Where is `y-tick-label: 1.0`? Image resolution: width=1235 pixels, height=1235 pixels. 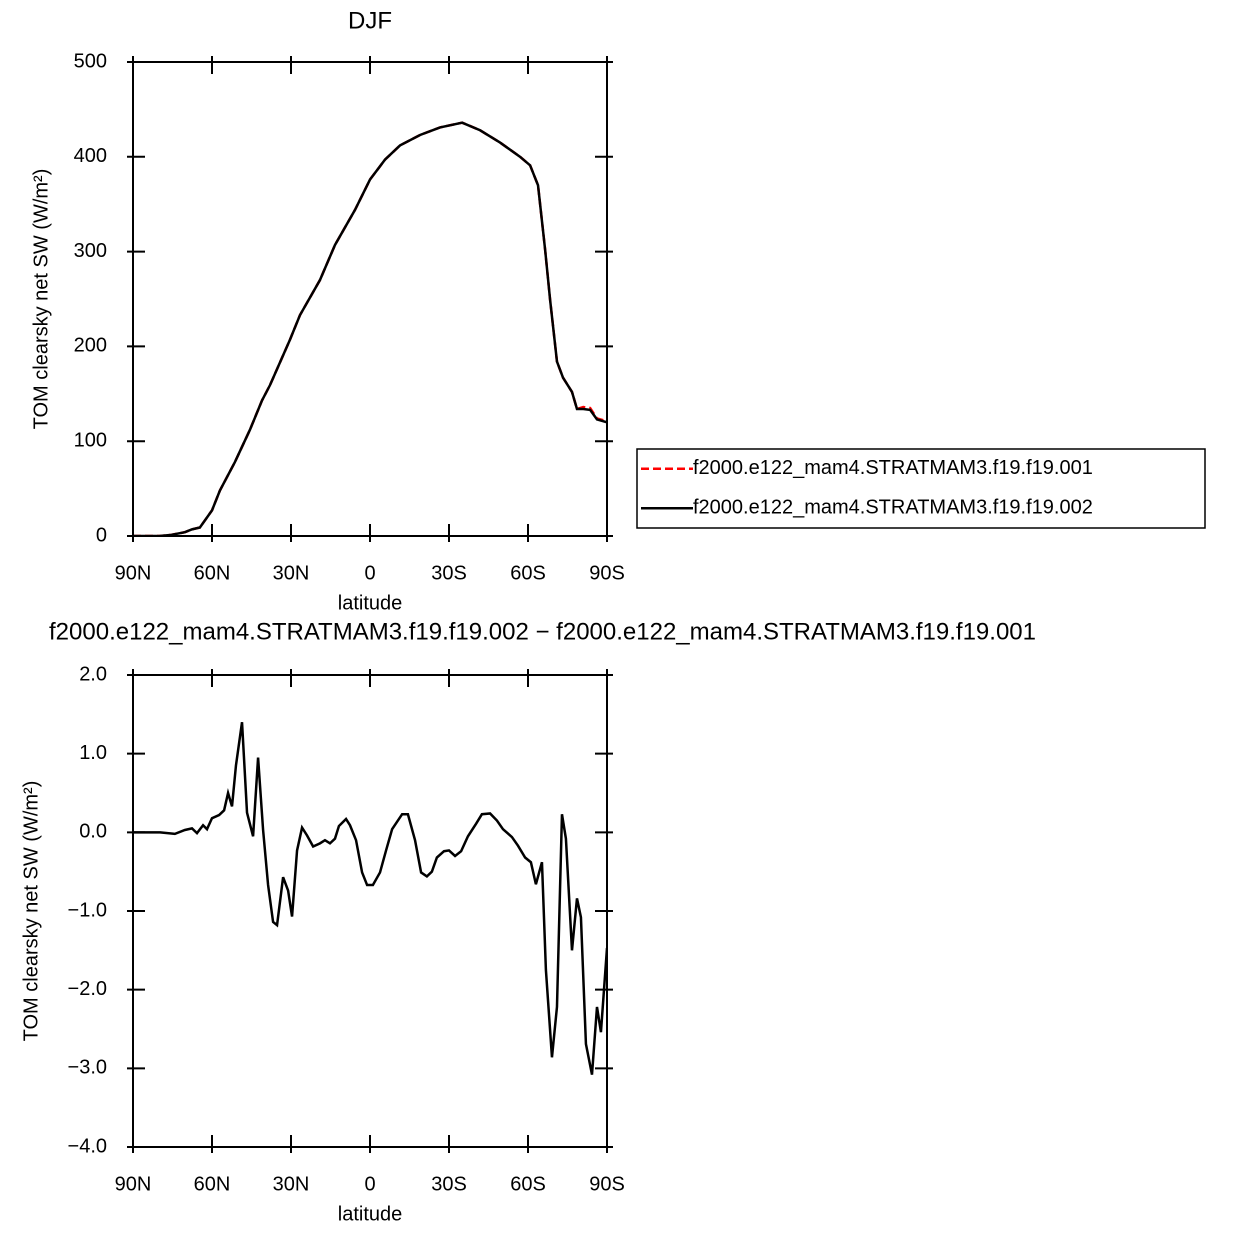 y-tick-label: 1.0 is located at coordinates (93, 753).